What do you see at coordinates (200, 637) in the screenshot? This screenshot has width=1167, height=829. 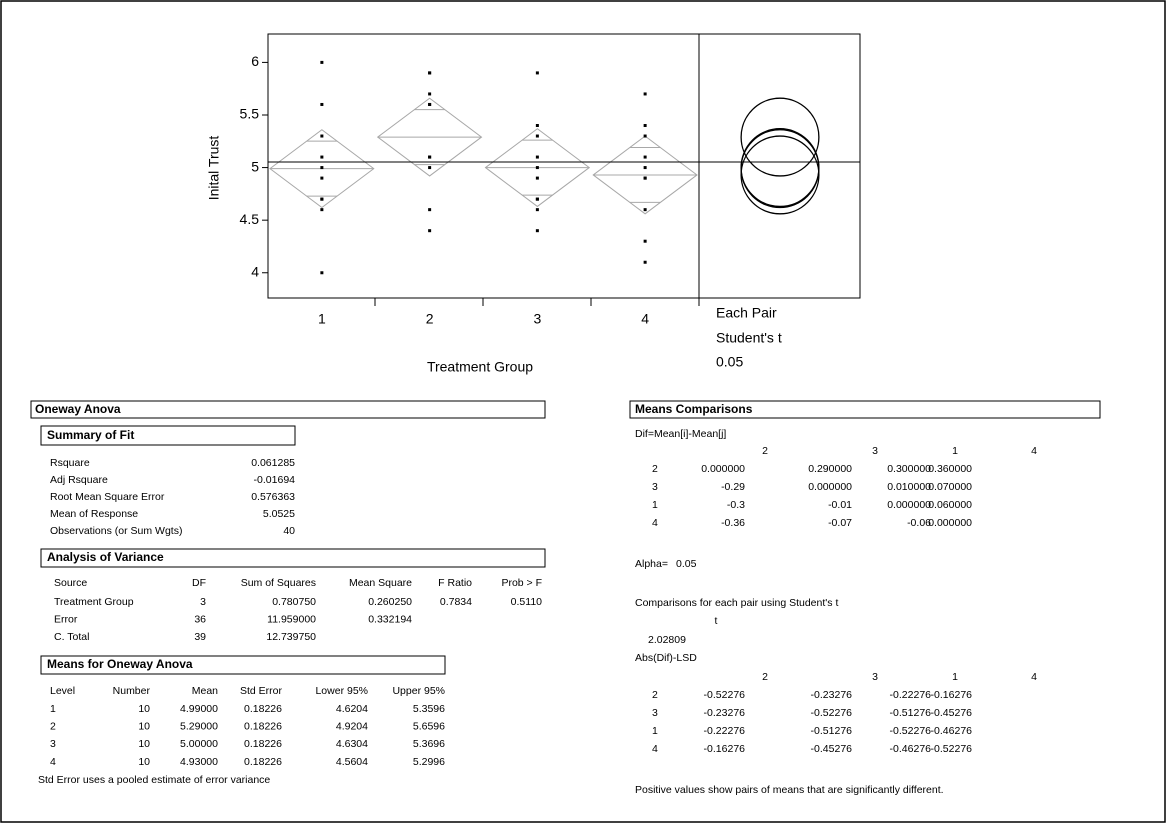 I see `table-cell: 39` at bounding box center [200, 637].